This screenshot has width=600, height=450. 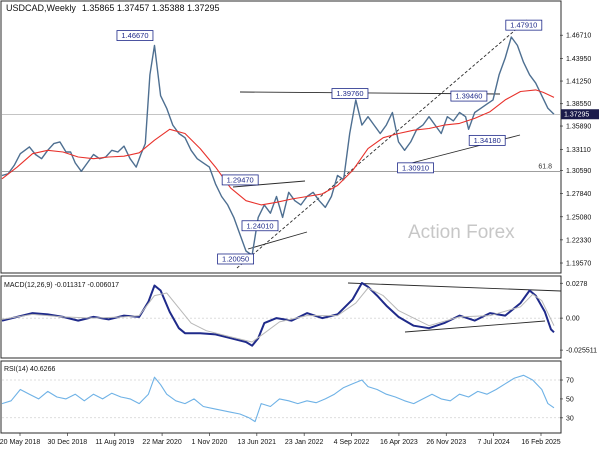 I want to click on price-y-tick-label: 1.27840, so click(x=578, y=194).